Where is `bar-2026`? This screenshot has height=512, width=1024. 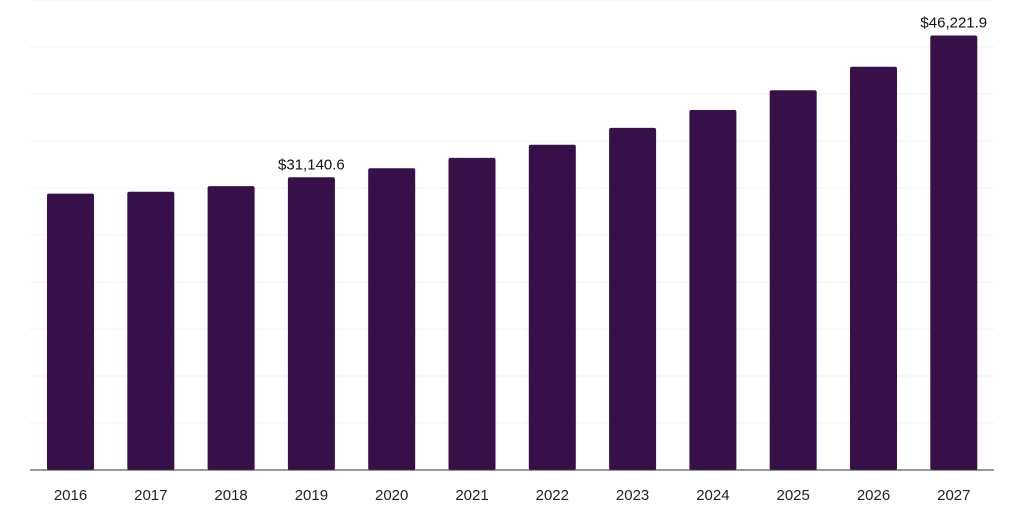 bar-2026 is located at coordinates (873, 268).